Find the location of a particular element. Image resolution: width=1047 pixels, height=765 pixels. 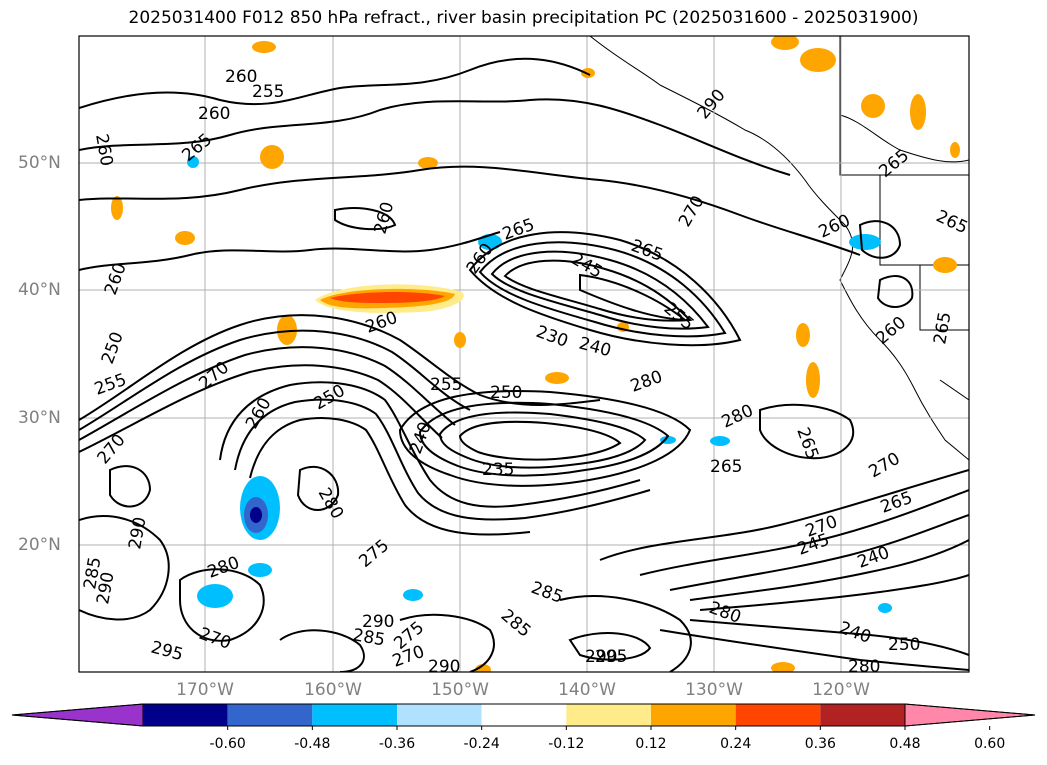

colorbar-tick-label: -0.48 is located at coordinates (312, 744).